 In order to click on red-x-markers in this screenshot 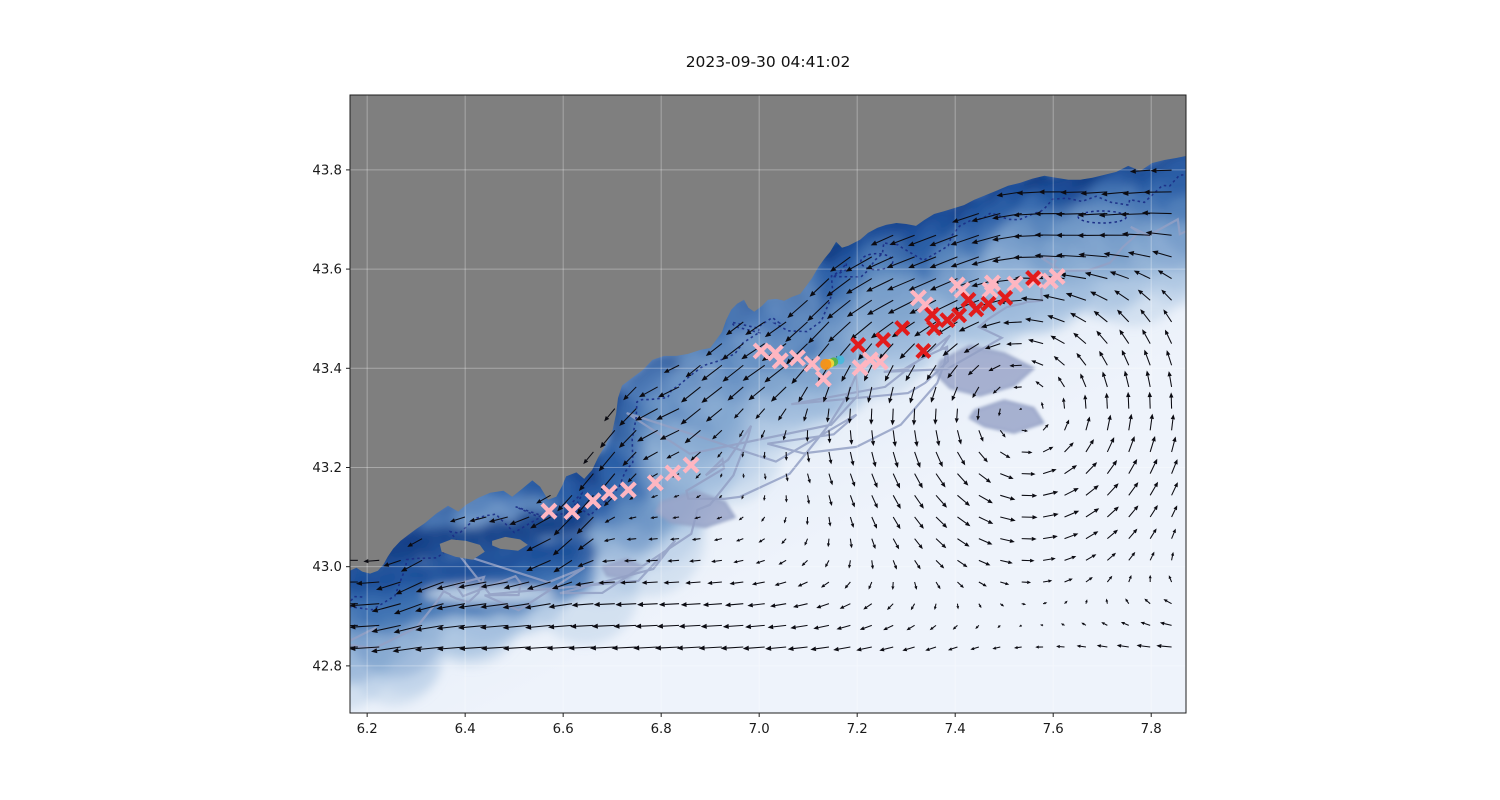, I will do `click(946, 314)`.